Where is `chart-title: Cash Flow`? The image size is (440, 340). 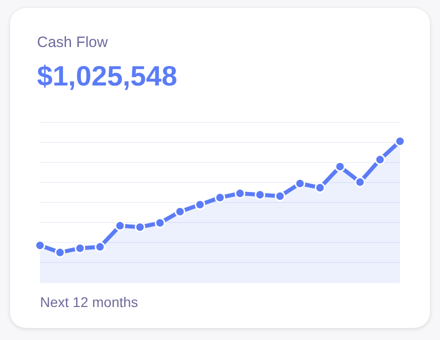 chart-title: Cash Flow is located at coordinates (72, 42).